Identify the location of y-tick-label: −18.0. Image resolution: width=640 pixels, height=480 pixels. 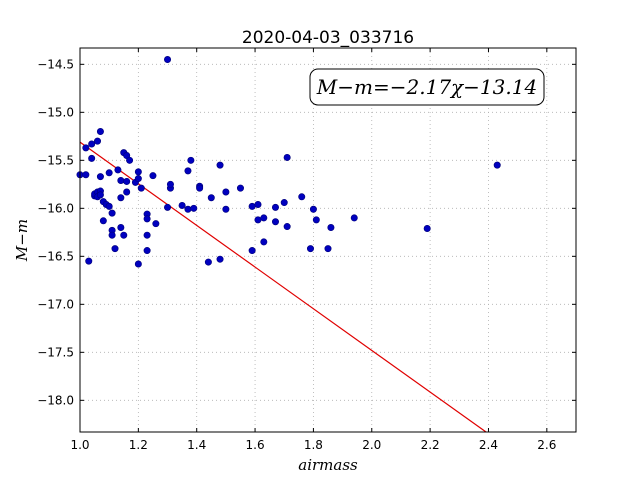
(55, 400).